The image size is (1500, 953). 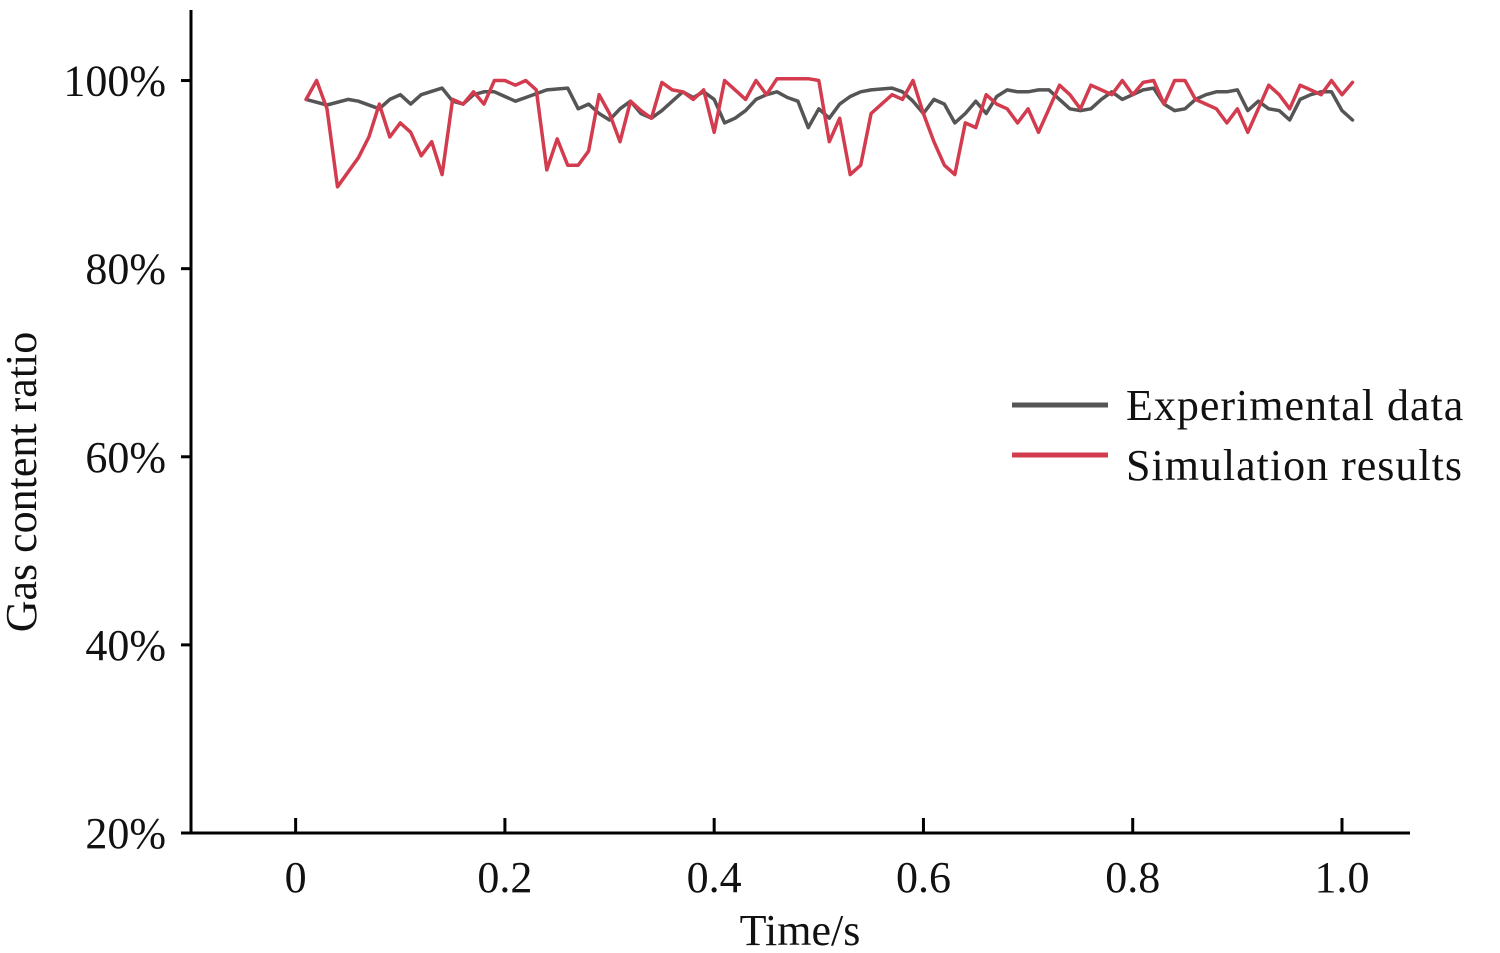 What do you see at coordinates (114, 81) in the screenshot?
I see `y-tick-label: 100%` at bounding box center [114, 81].